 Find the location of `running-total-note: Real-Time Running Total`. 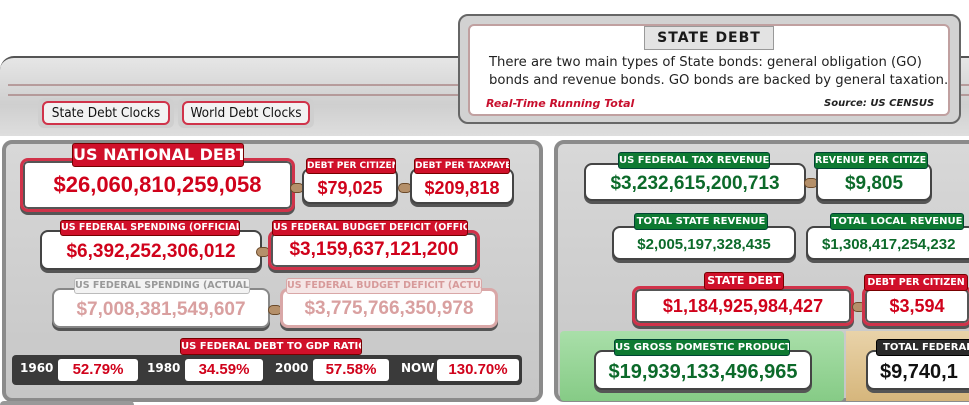

running-total-note: Real-Time Running Total is located at coordinates (560, 103).